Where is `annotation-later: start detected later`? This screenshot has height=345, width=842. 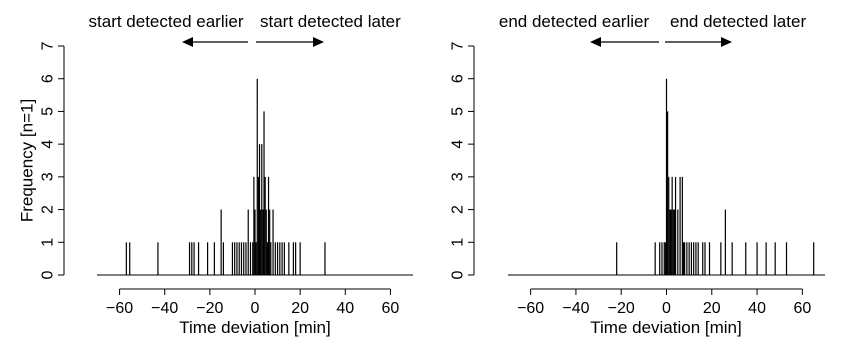
annotation-later: start detected later is located at coordinates (330, 21).